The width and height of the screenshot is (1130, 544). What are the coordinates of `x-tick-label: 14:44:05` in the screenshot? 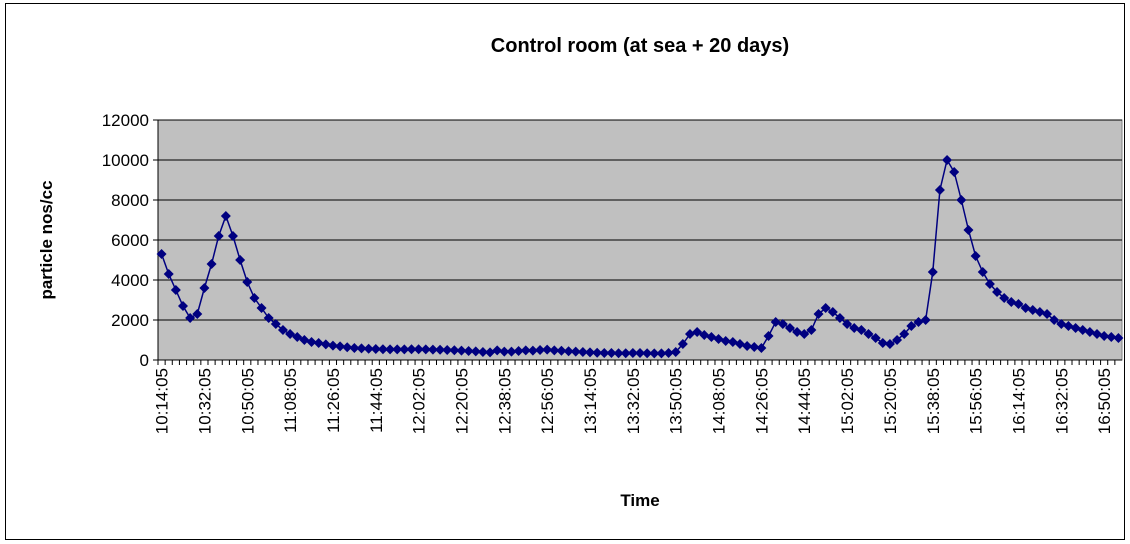 It's located at (804, 401).